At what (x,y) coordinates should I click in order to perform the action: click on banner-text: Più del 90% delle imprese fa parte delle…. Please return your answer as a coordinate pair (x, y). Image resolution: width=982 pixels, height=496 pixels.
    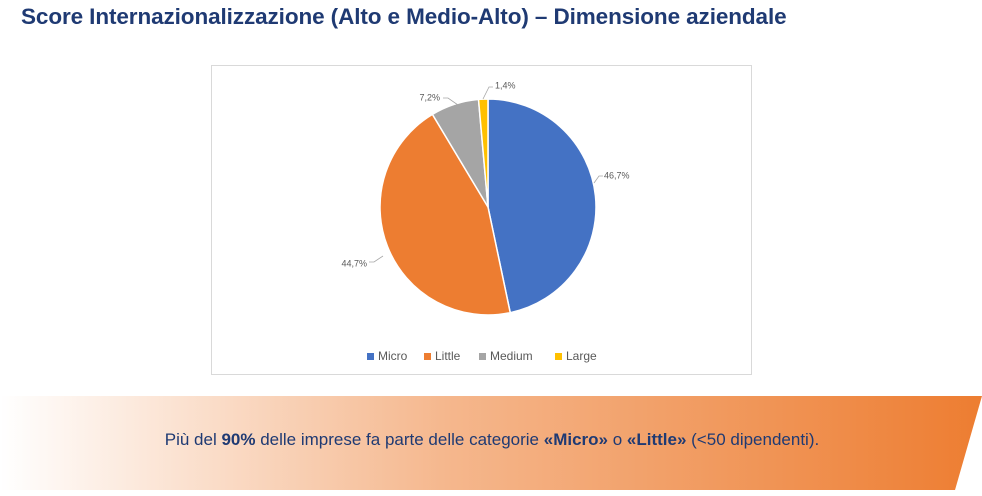
    Looking at the image, I should click on (492, 440).